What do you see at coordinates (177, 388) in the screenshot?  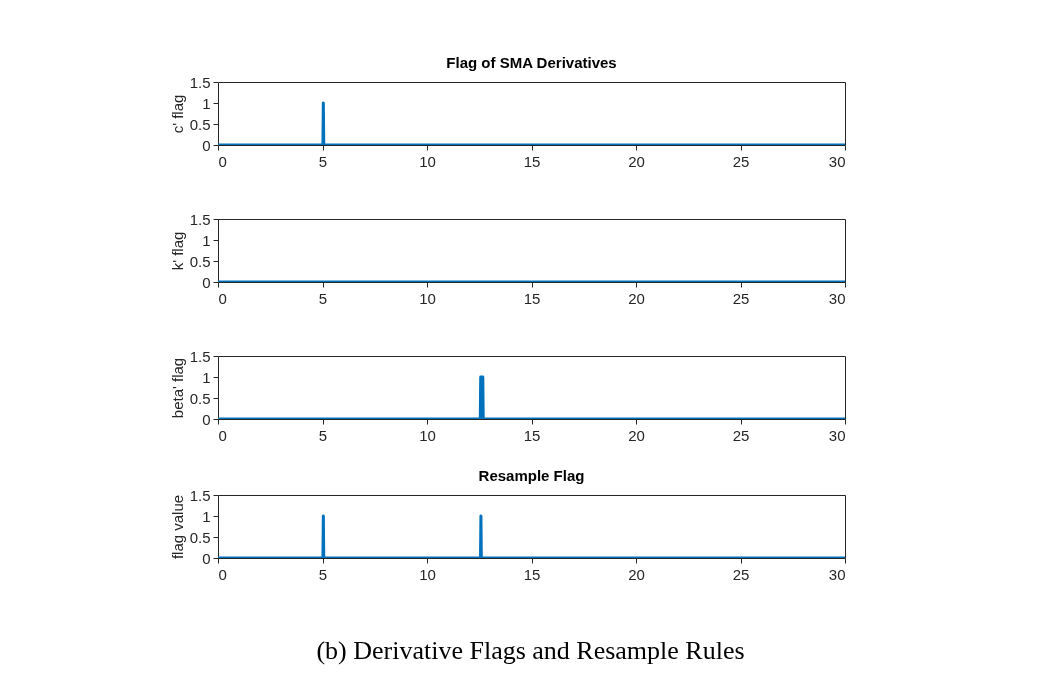 I see `y-axis-title: beta' flag` at bounding box center [177, 388].